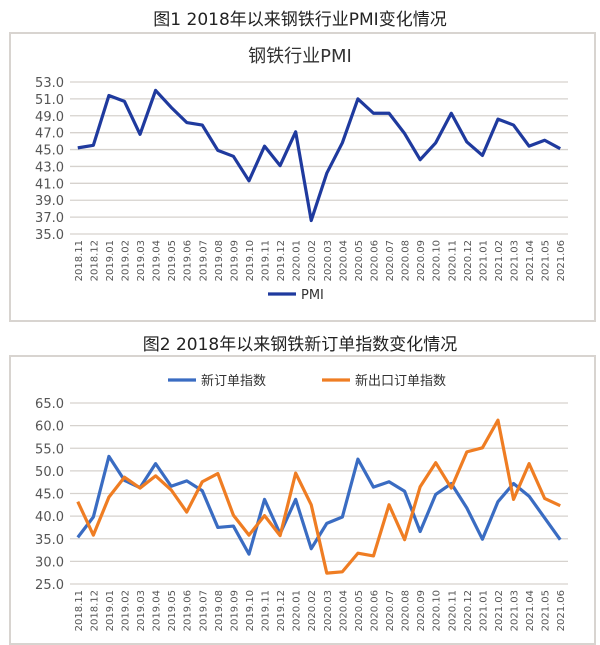 The width and height of the screenshot is (600, 645). I want to click on legend-label: PMI, so click(312, 295).